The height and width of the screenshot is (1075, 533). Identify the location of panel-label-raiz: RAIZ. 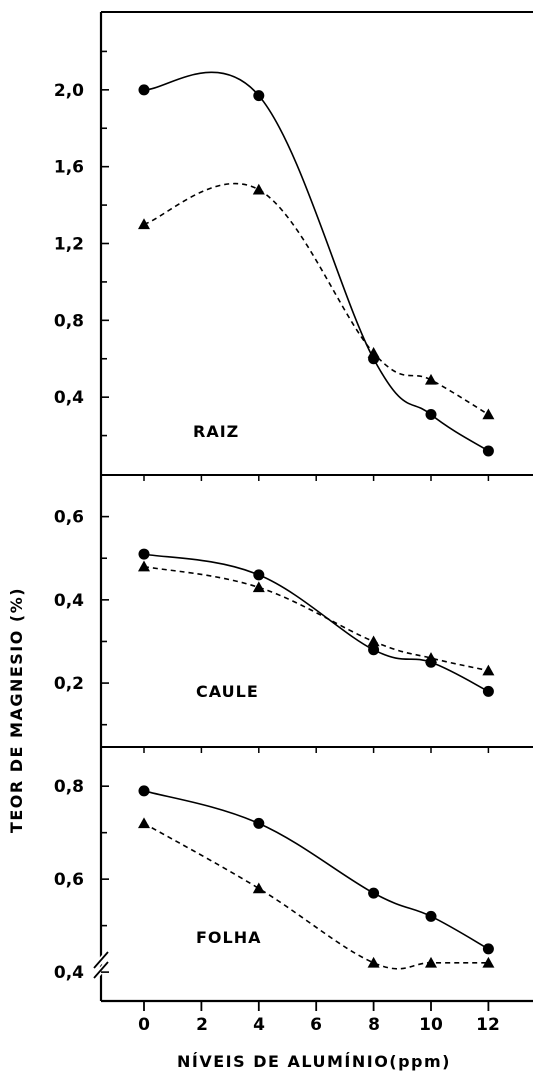
(216, 431).